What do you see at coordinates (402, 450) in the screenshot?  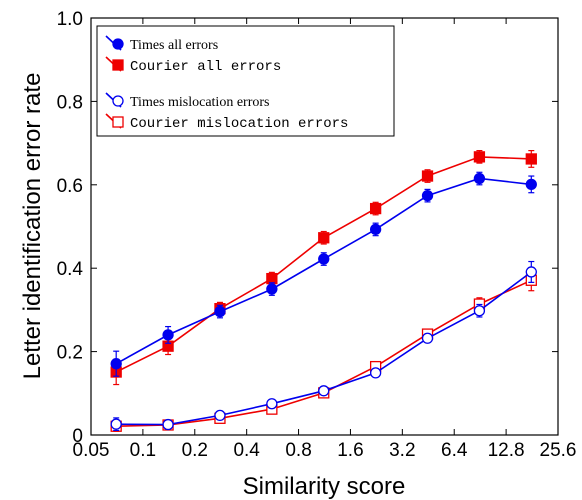 I see `x-tick-label: 3.2` at bounding box center [402, 450].